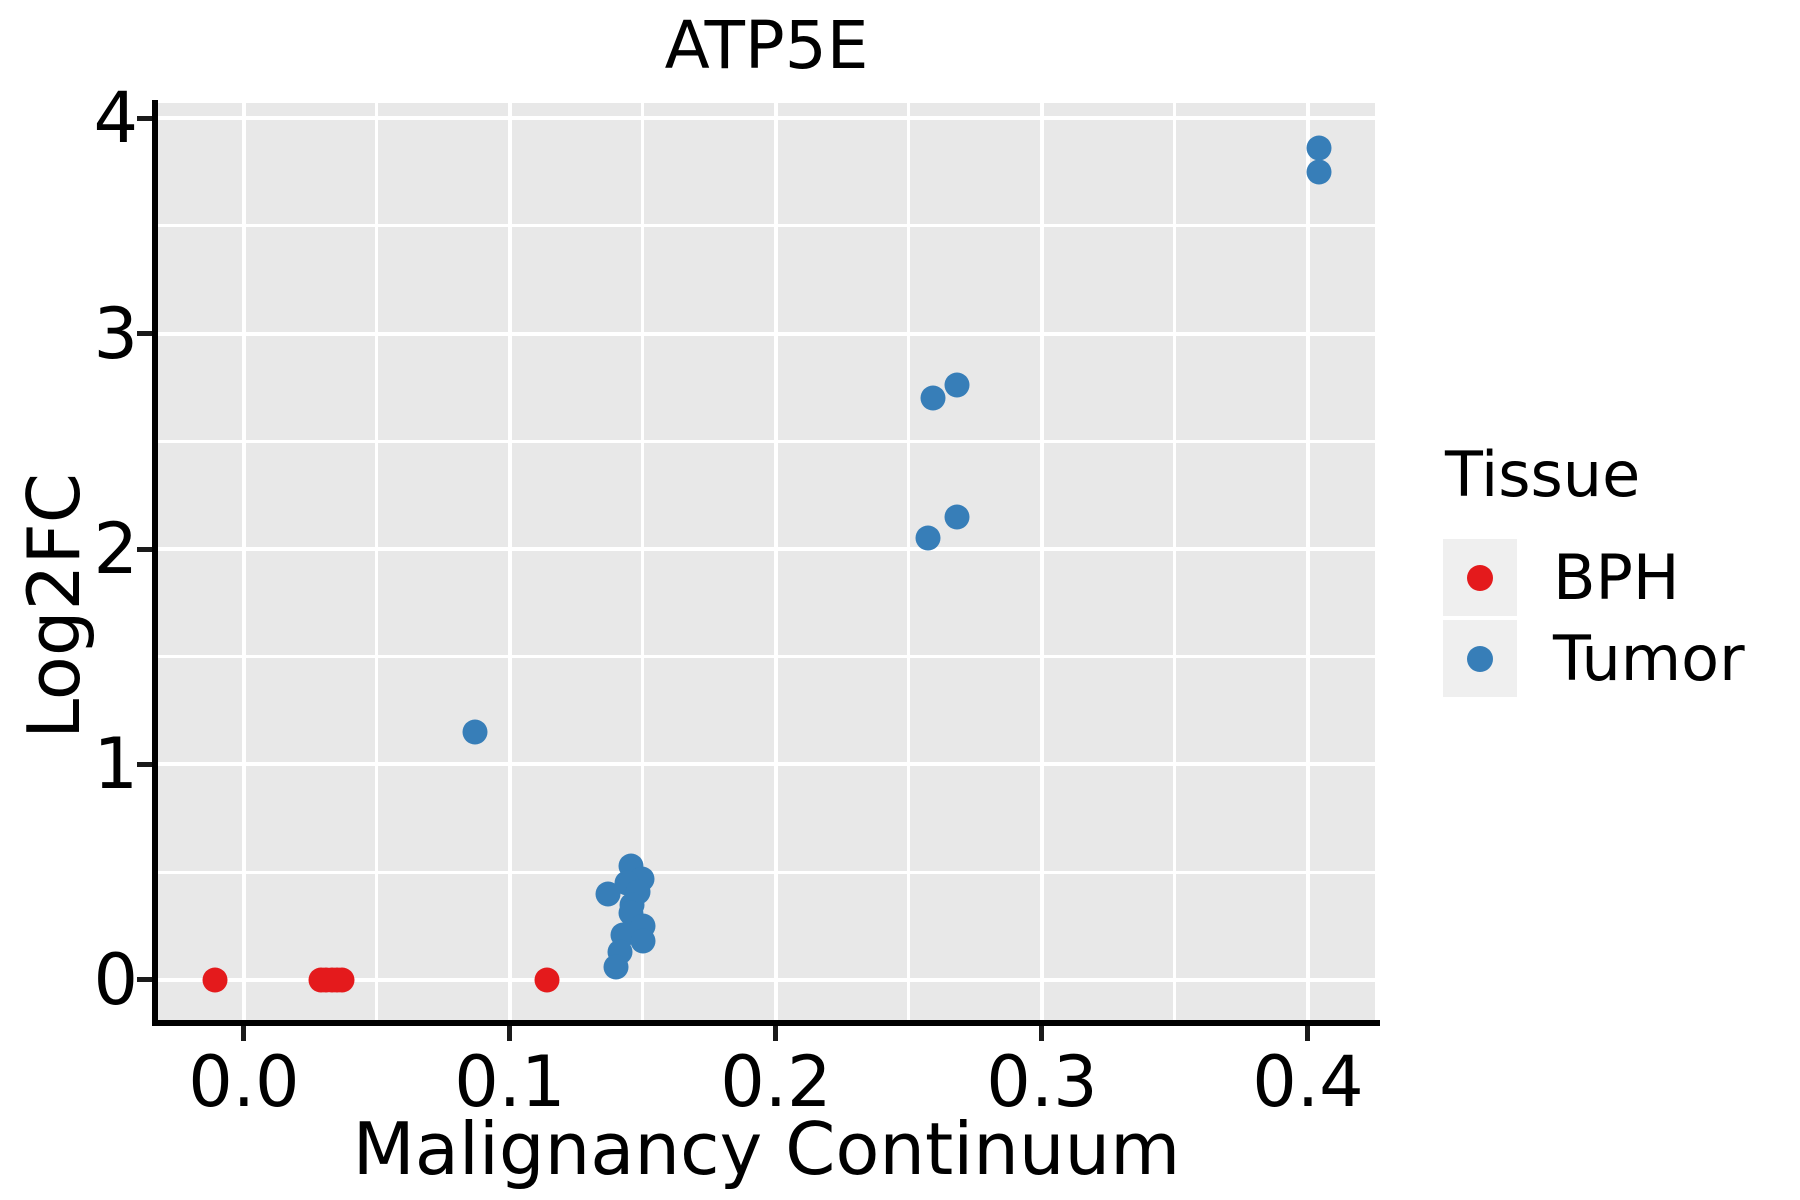 The image size is (1800, 1200). What do you see at coordinates (115, 764) in the screenshot?
I see `y-tick-label: 1` at bounding box center [115, 764].